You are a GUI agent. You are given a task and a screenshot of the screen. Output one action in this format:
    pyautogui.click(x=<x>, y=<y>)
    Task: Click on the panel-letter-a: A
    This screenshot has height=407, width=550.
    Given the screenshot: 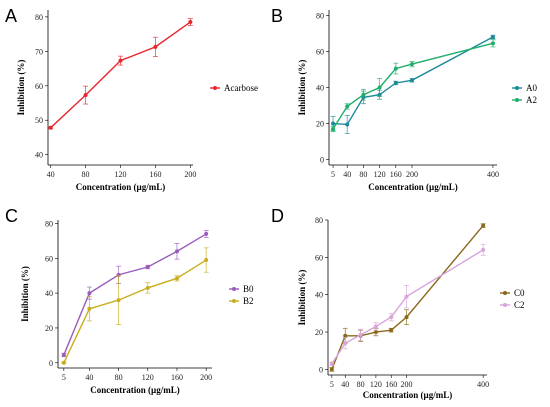 What is the action you would take?
    pyautogui.click(x=11, y=16)
    